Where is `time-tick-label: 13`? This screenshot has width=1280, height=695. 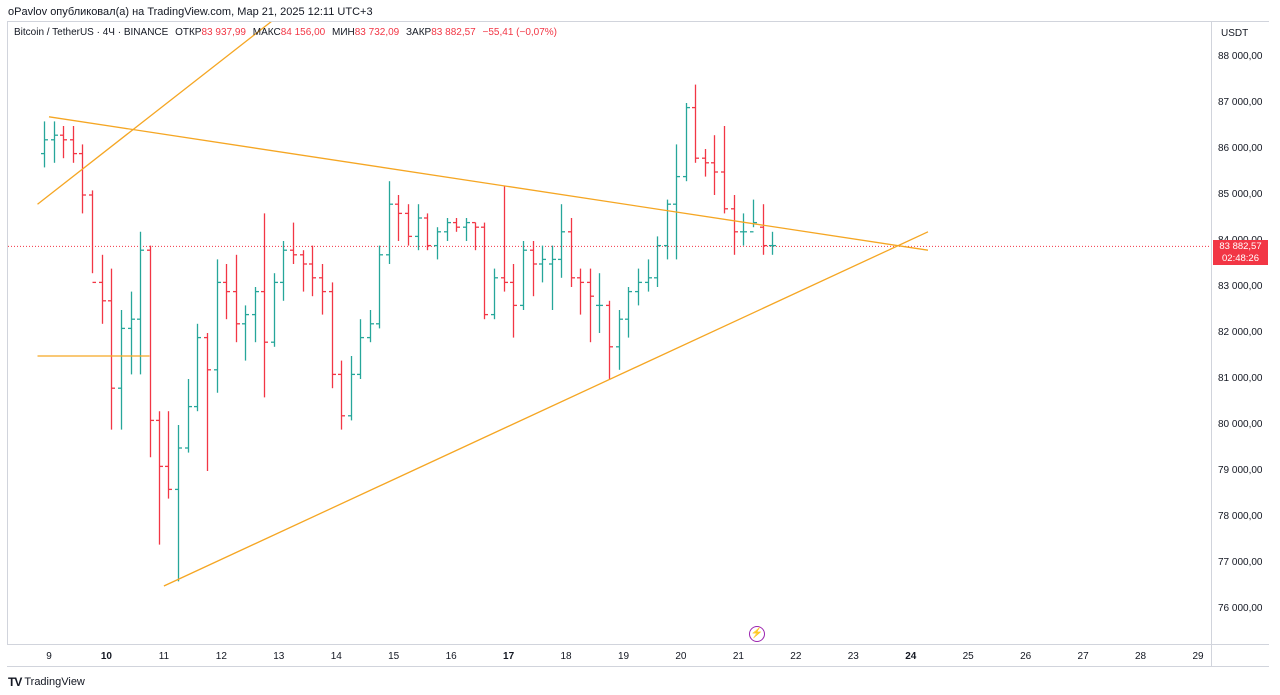 time-tick-label: 13 is located at coordinates (279, 656).